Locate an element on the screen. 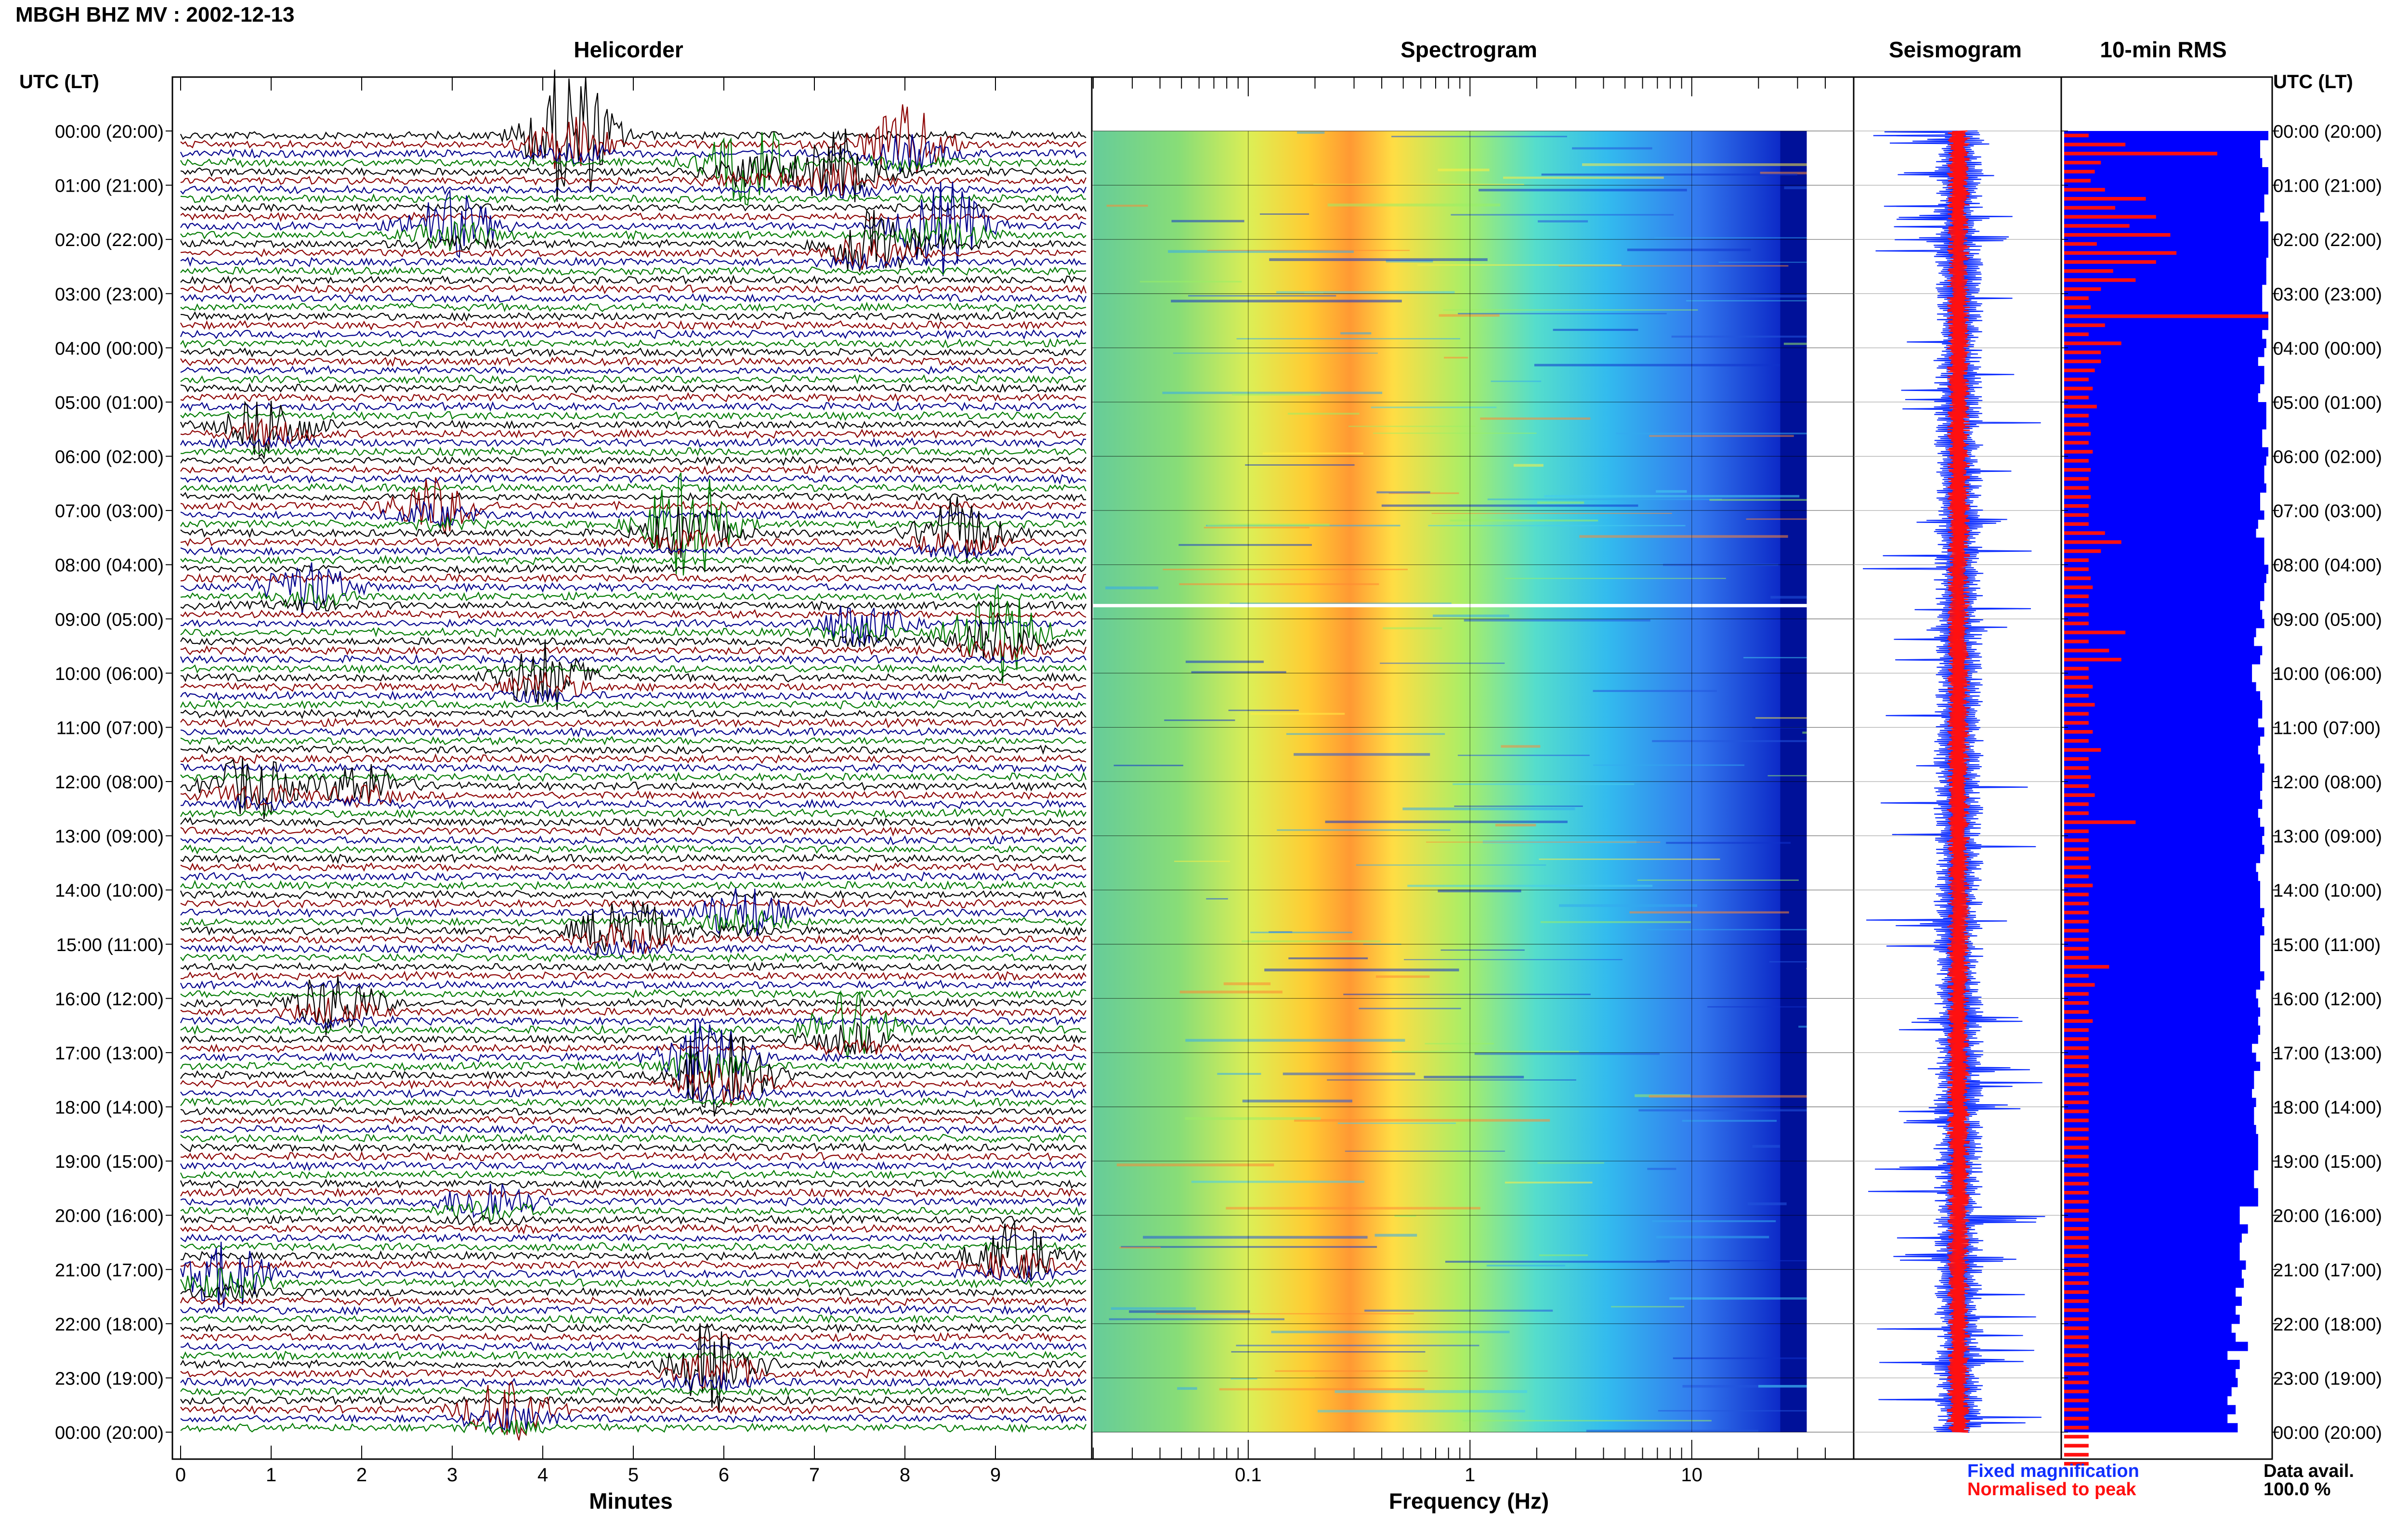 This screenshot has height=1514, width=2408. time-label-right: 00:00 (20:00) is located at coordinates (2327, 132).